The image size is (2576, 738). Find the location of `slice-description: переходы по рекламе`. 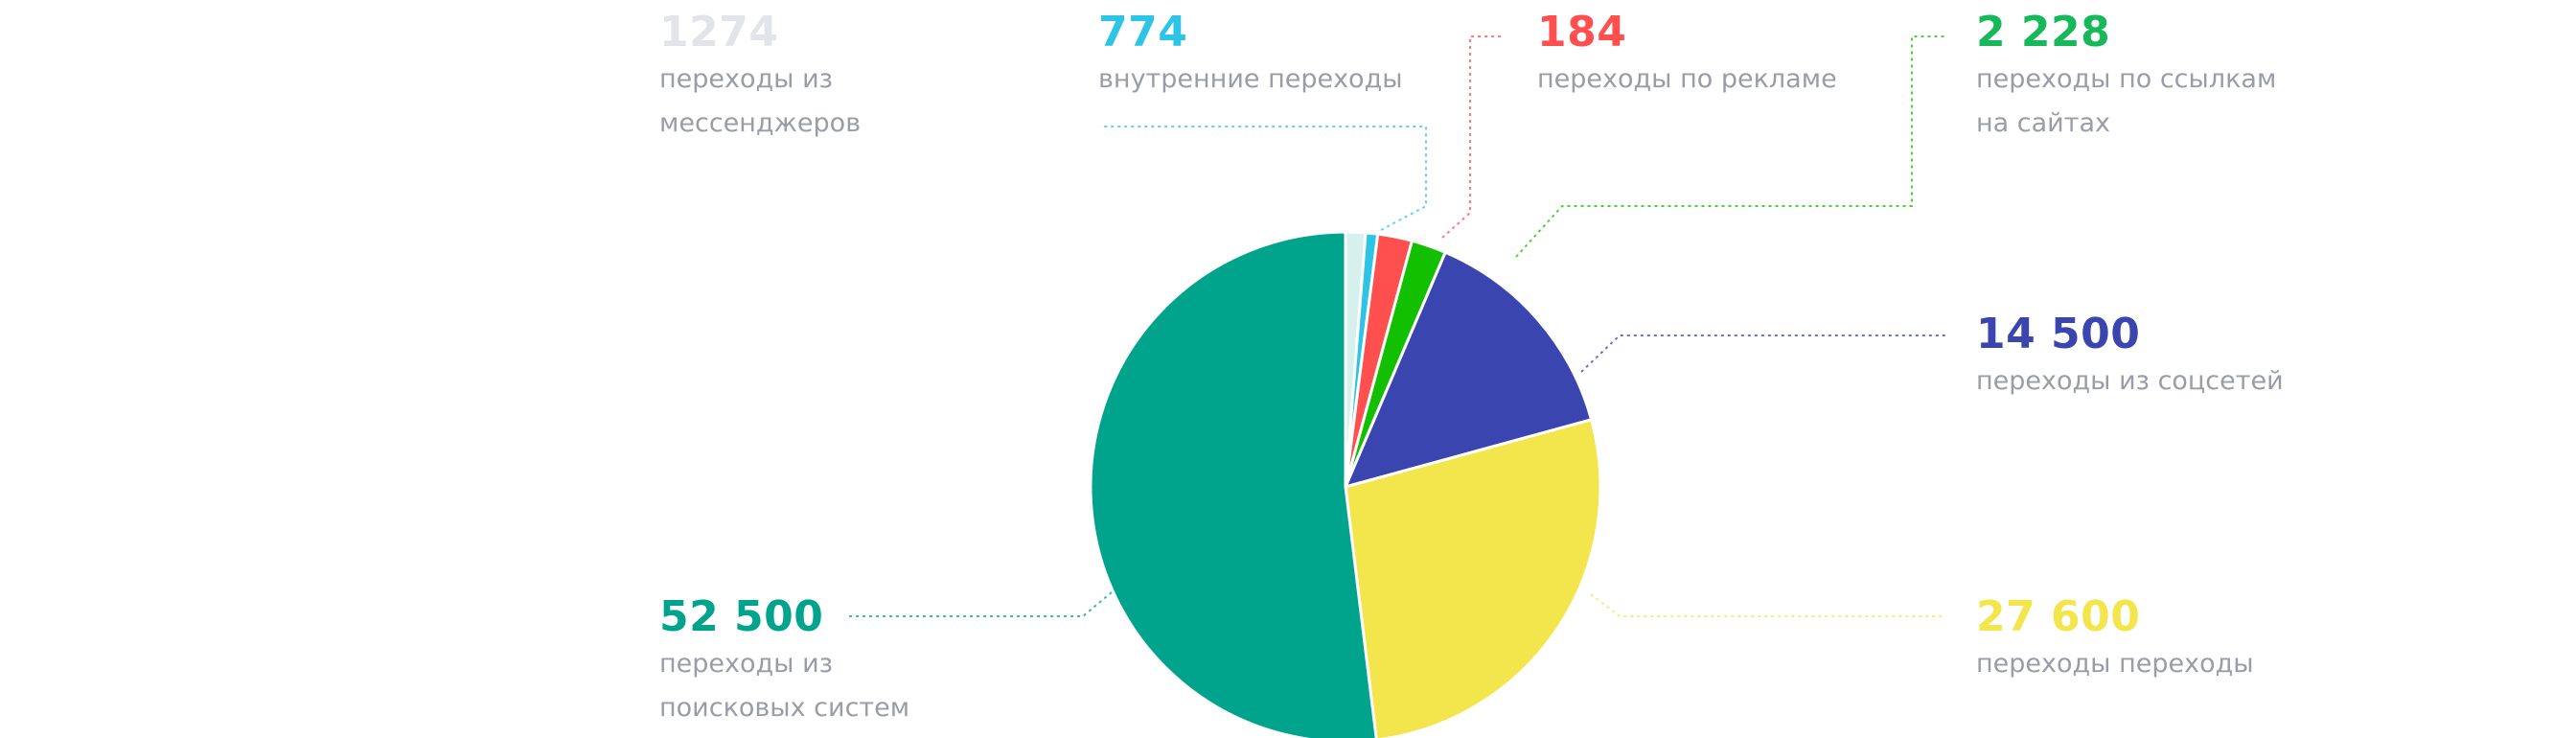

slice-description: переходы по рекламе is located at coordinates (1687, 80).